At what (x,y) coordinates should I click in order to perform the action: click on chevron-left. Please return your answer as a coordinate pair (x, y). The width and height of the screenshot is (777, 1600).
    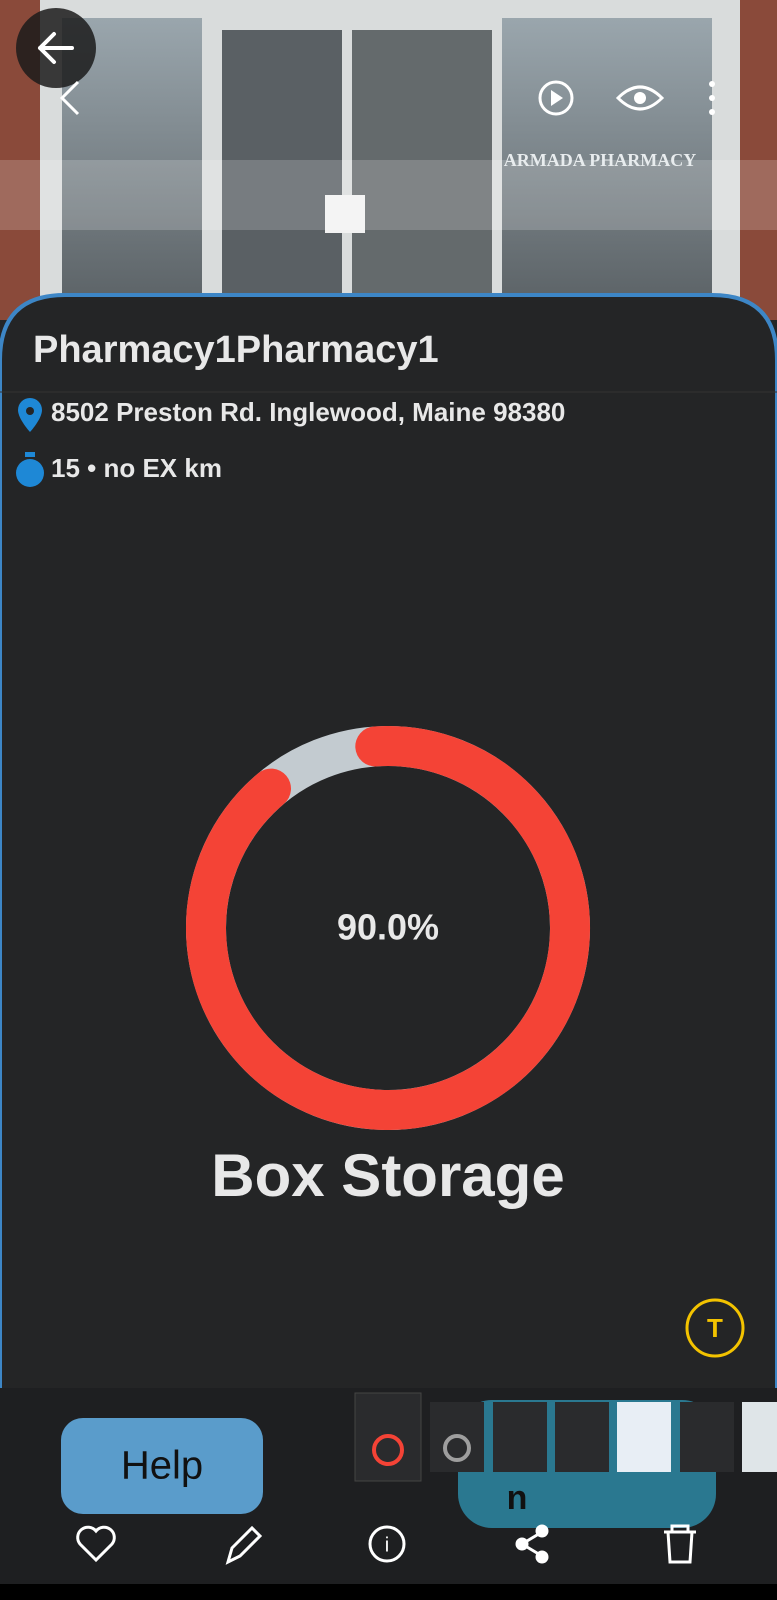
    Looking at the image, I should click on (69, 98).